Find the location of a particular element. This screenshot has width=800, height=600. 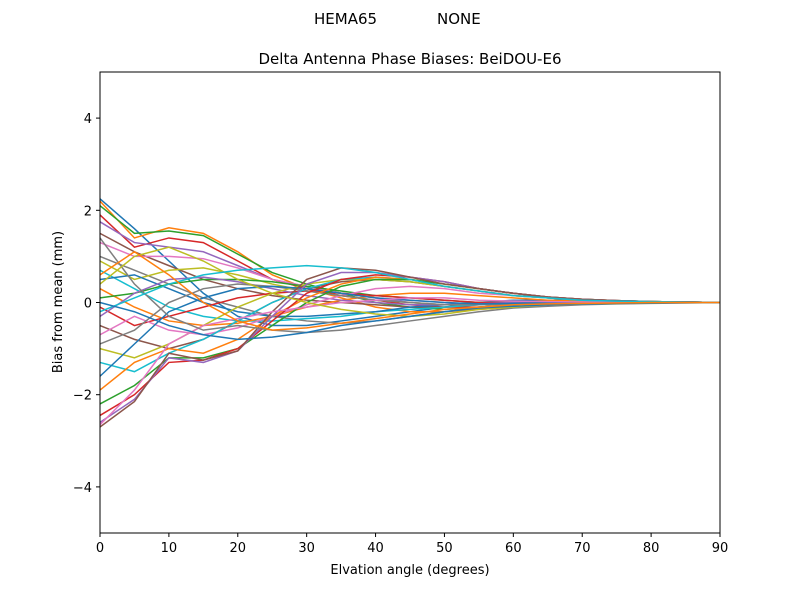

x-tick-label: 40 is located at coordinates (375, 548).